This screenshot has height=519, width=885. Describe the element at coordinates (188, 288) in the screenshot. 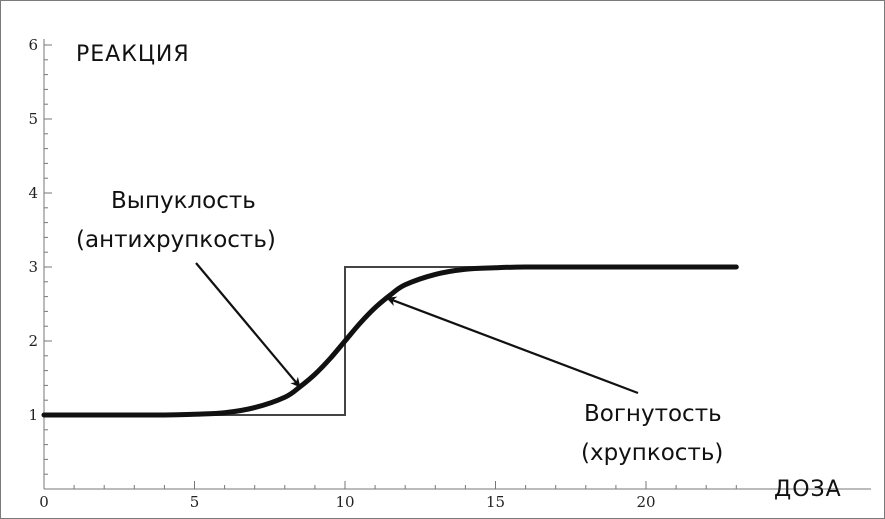

I see `annotation-convexity: Выпуклость (антихрупкость)` at that location.